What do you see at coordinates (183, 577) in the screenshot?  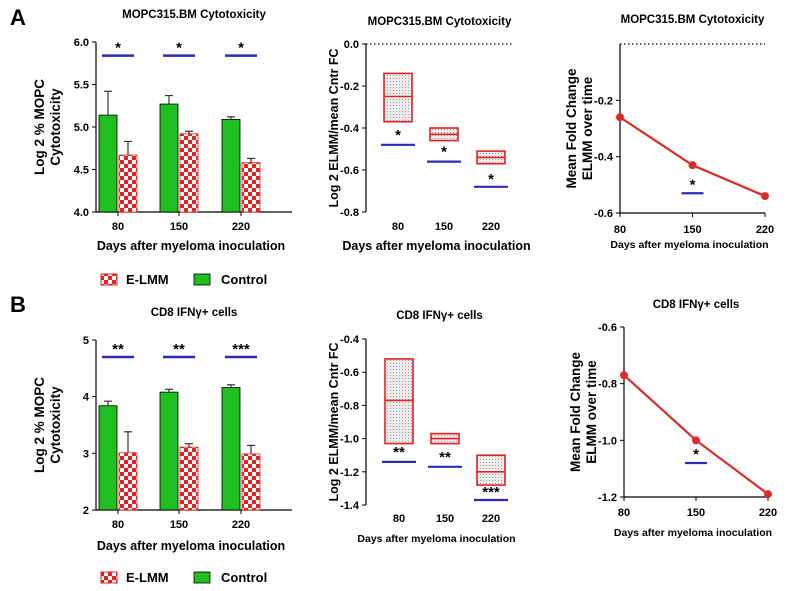 I see `legend-b: E-LMM Control` at bounding box center [183, 577].